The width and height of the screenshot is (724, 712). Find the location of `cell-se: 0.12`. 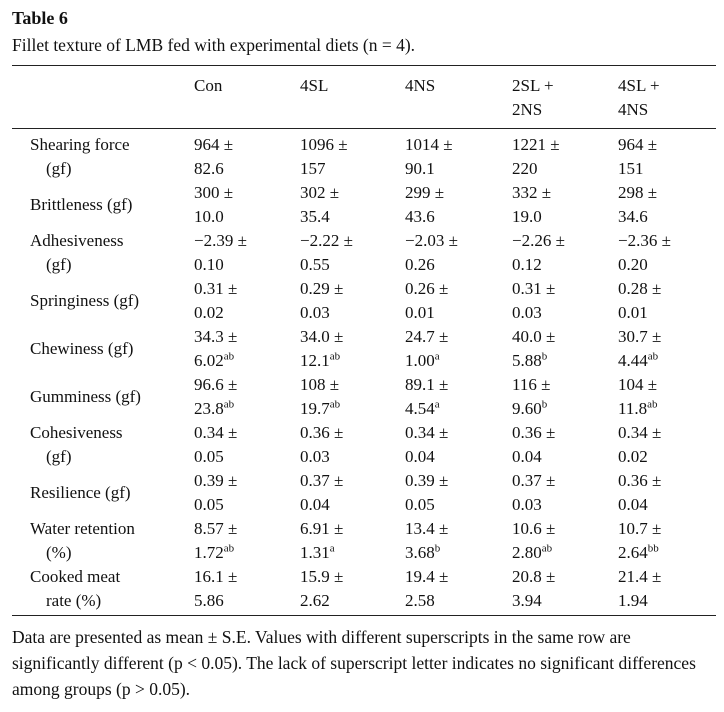

cell-se: 0.12 is located at coordinates (538, 265).